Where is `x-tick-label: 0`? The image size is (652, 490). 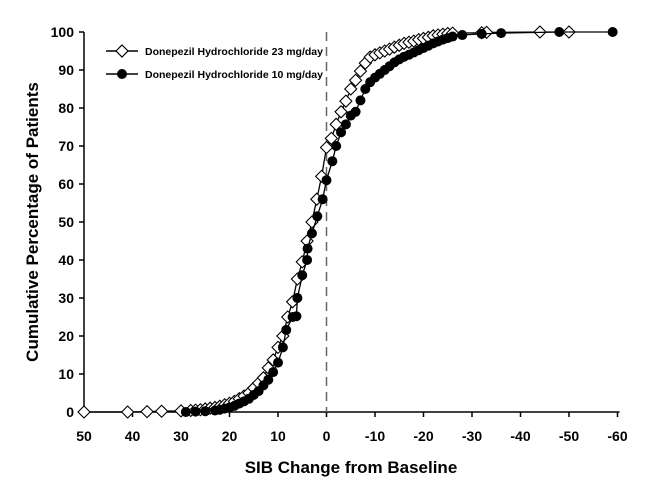
x-tick-label: 0 is located at coordinates (327, 436).